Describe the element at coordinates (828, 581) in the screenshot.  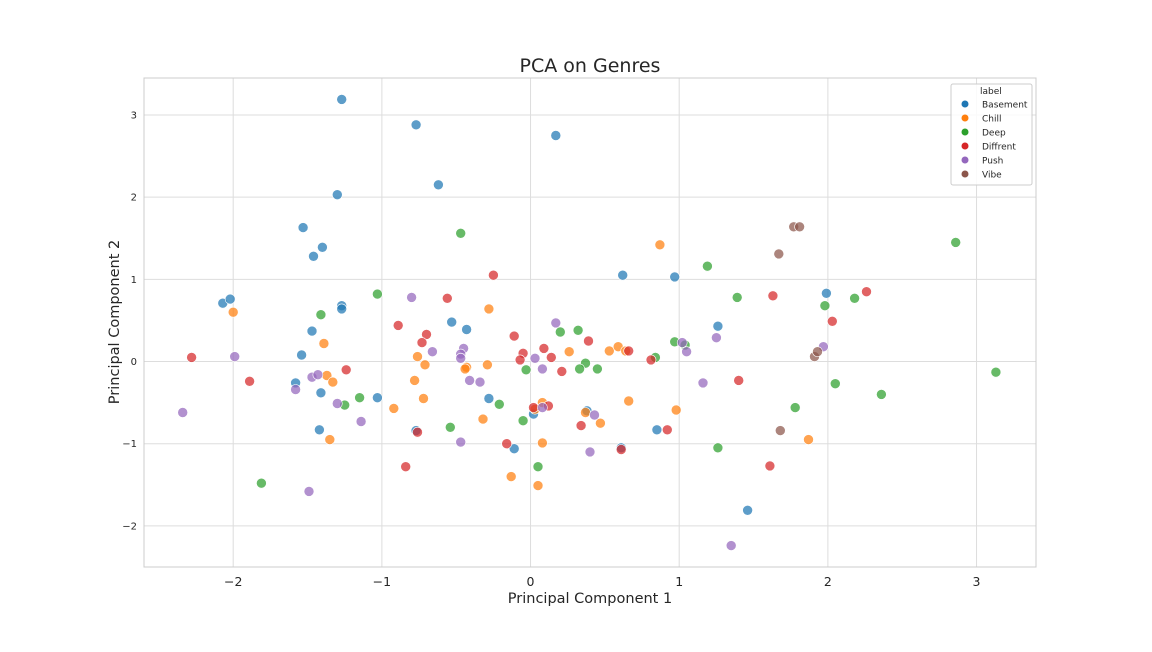
I see `x-tick-label: 2` at that location.